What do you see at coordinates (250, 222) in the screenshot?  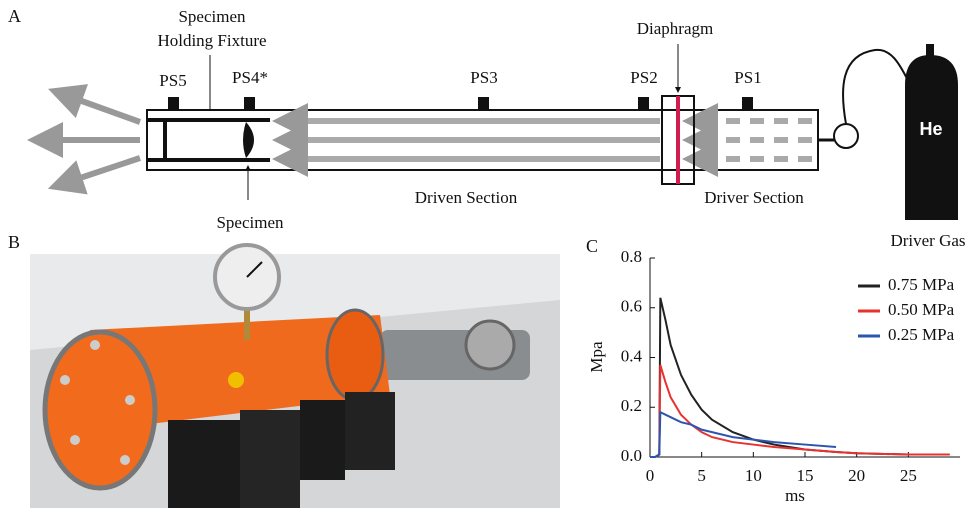 I see `specimen-label: Specimen` at bounding box center [250, 222].